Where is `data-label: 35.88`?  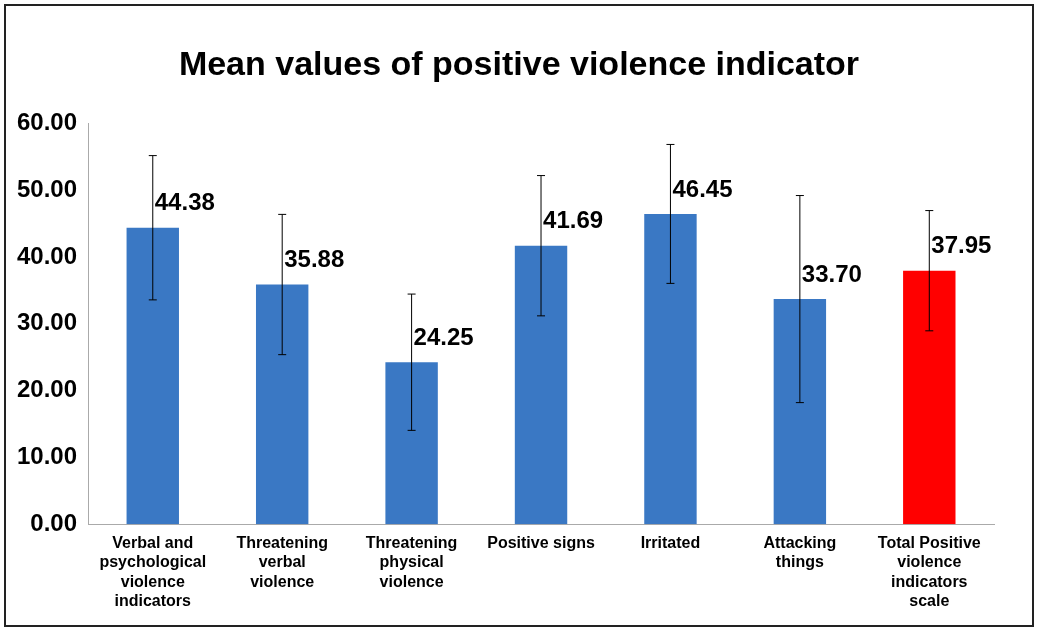 data-label: 35.88 is located at coordinates (314, 259).